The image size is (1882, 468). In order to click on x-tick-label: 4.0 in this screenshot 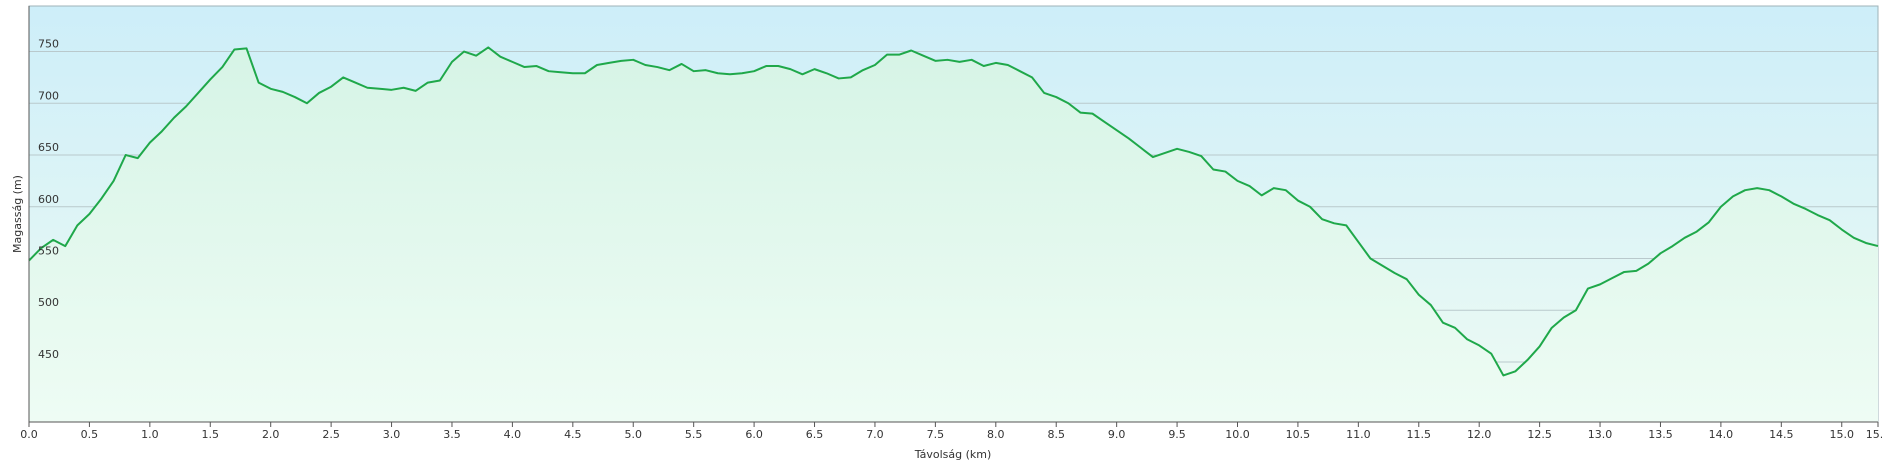, I will do `click(513, 434)`.